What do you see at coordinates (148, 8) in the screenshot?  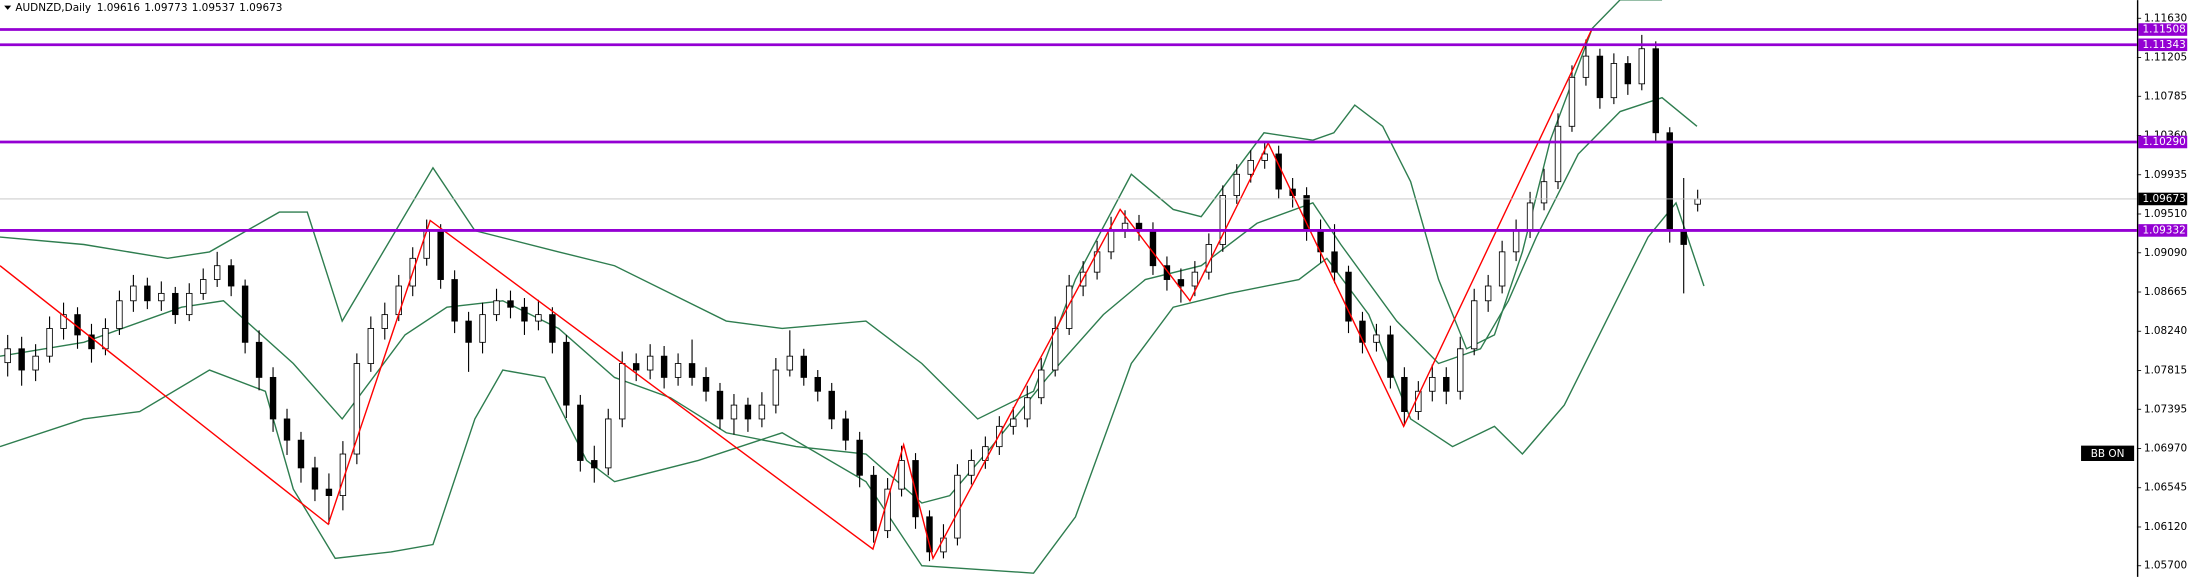 I see `chart-header: AUDNZD,Daily 1.09616 1.09773 1.09537 1.09673` at bounding box center [148, 8].